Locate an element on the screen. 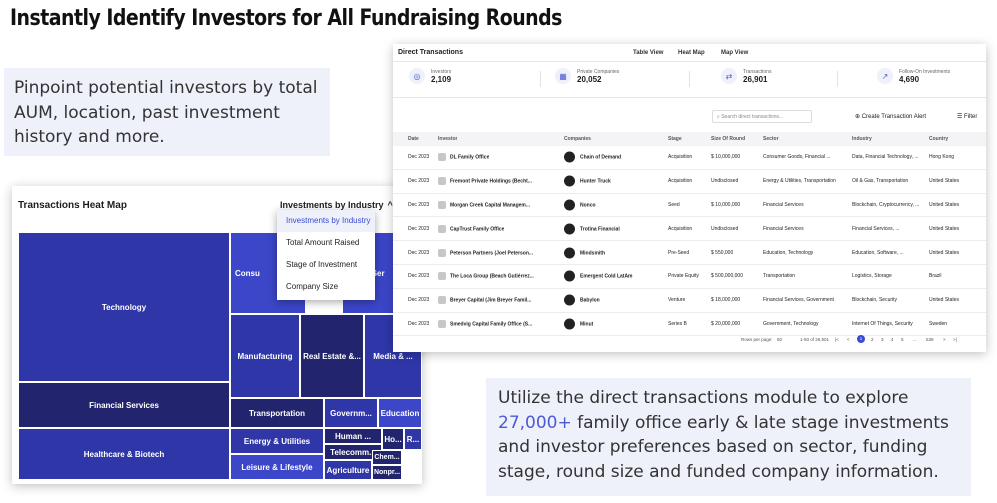 The image size is (997, 503). cell-company: Trotina Financial is located at coordinates (592, 229).